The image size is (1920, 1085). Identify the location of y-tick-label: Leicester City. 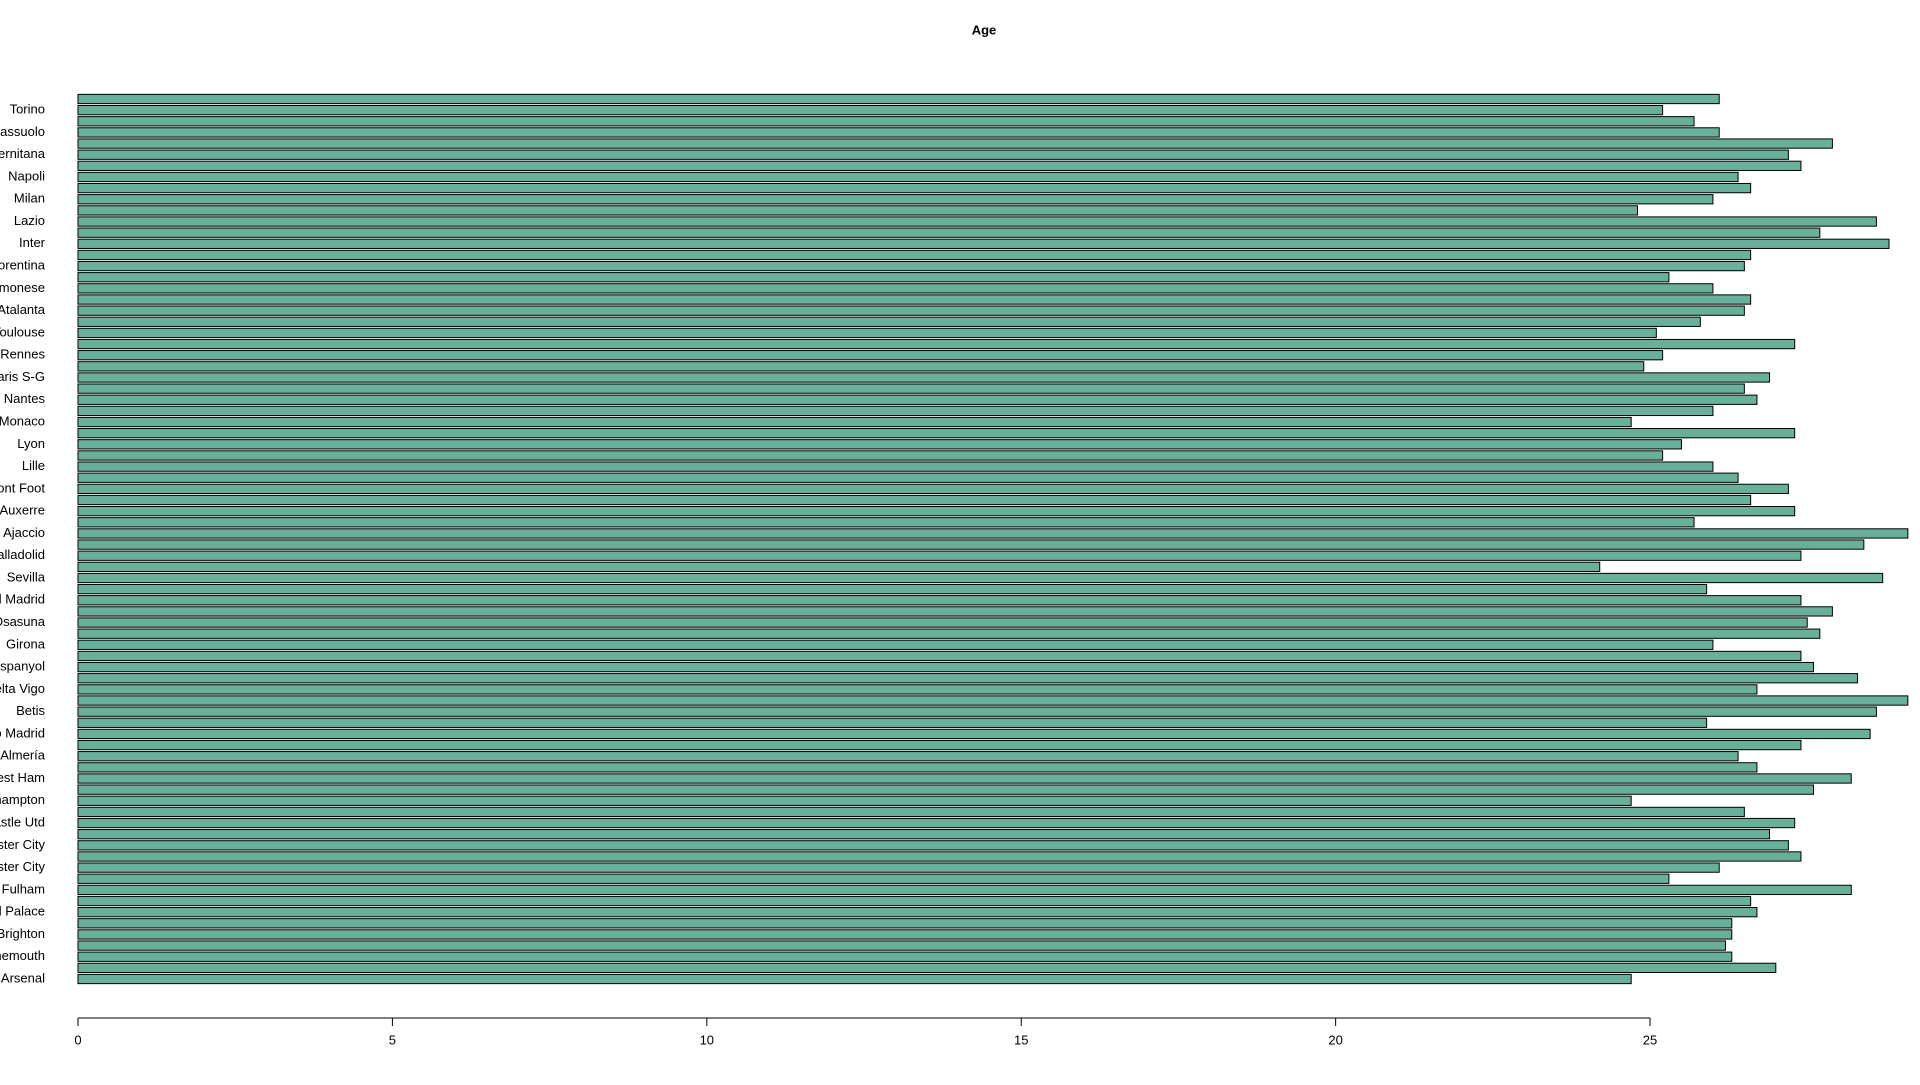
(22, 866).